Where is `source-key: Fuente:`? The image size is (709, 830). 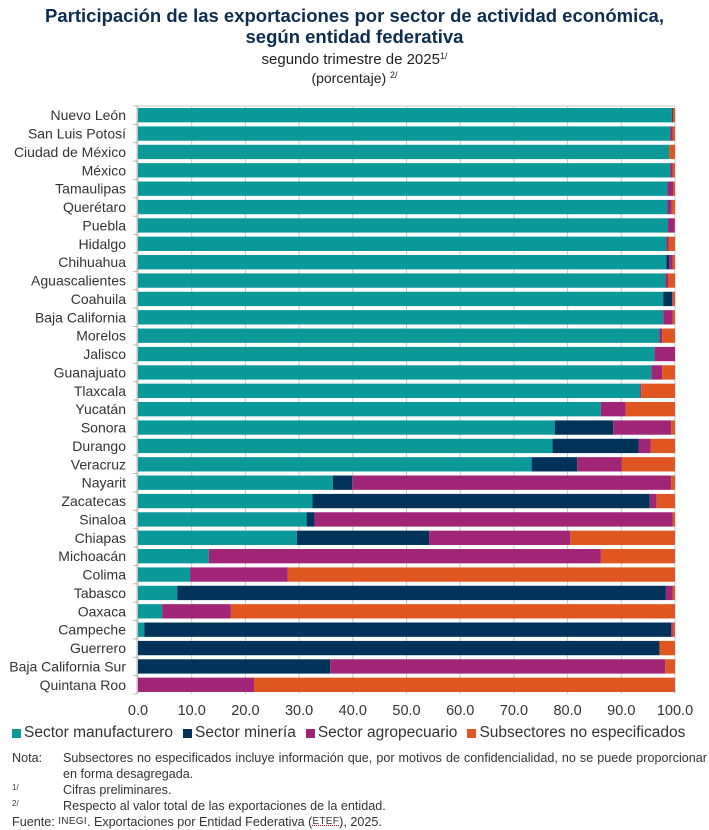
source-key: Fuente: is located at coordinates (33, 822).